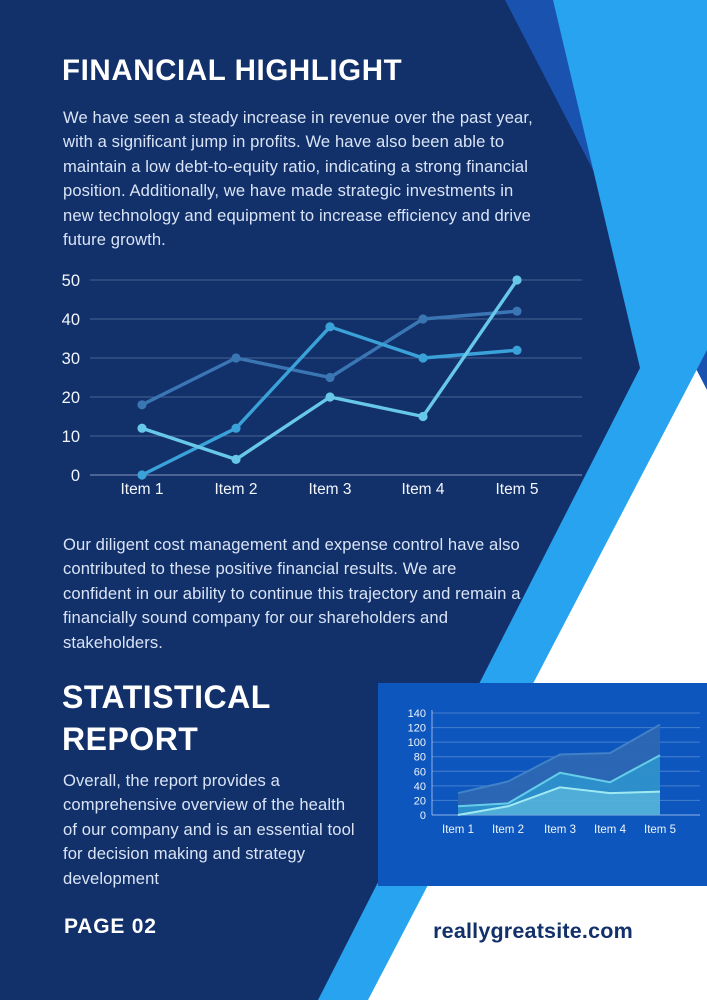  What do you see at coordinates (533, 931) in the screenshot?
I see `website-text: reallygreatsite.com` at bounding box center [533, 931].